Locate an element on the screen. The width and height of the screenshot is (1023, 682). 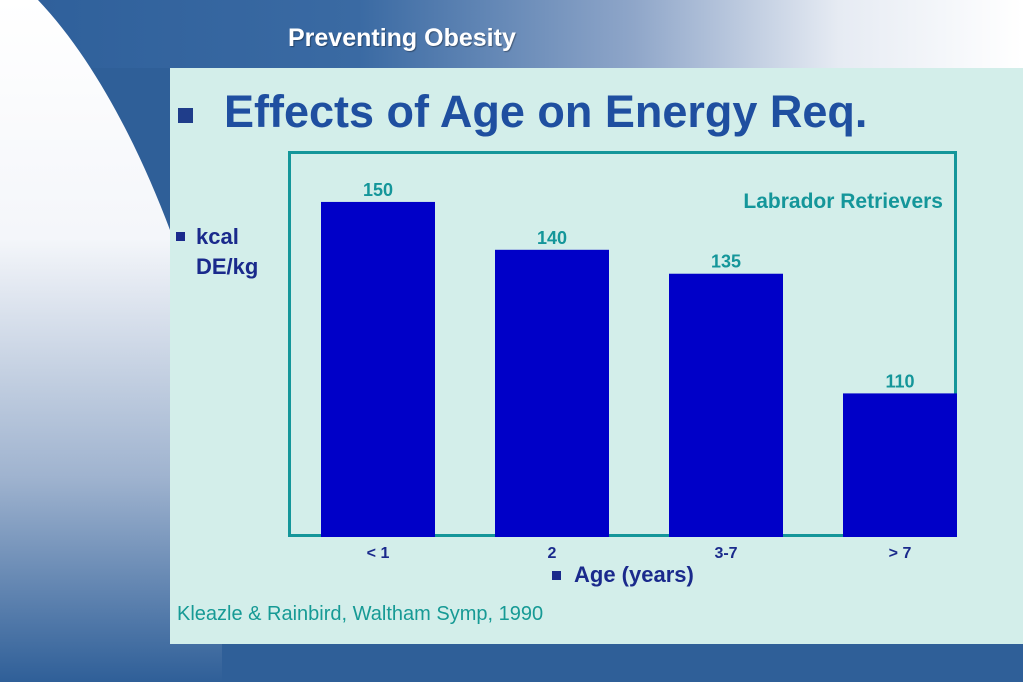
data-label-3: 135 is located at coordinates (726, 262).